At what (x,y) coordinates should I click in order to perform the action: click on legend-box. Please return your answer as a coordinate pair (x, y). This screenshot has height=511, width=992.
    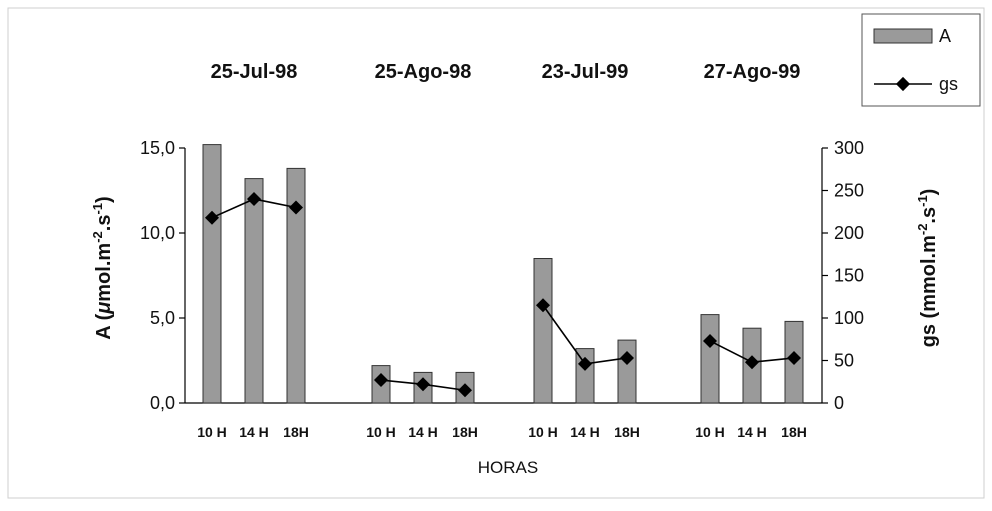
    Looking at the image, I should click on (921, 60).